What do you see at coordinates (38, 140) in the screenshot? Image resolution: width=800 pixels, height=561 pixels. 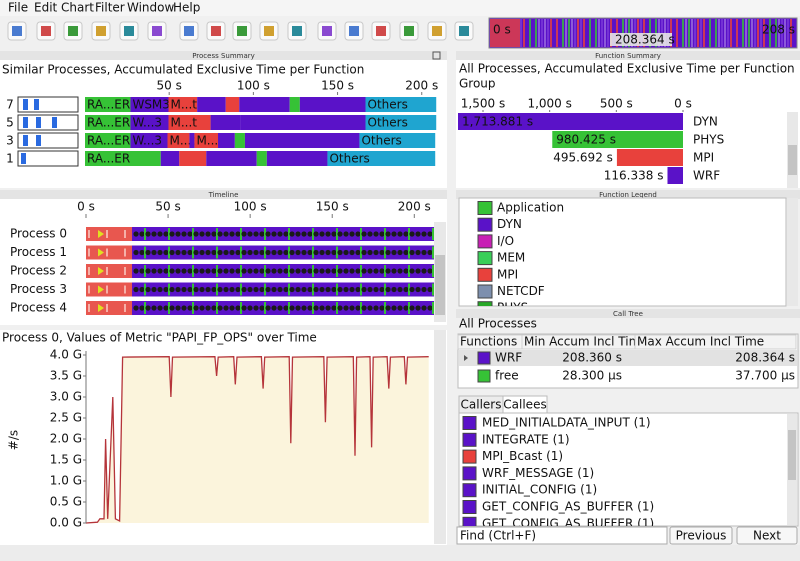 I see `process-icon-block` at bounding box center [38, 140].